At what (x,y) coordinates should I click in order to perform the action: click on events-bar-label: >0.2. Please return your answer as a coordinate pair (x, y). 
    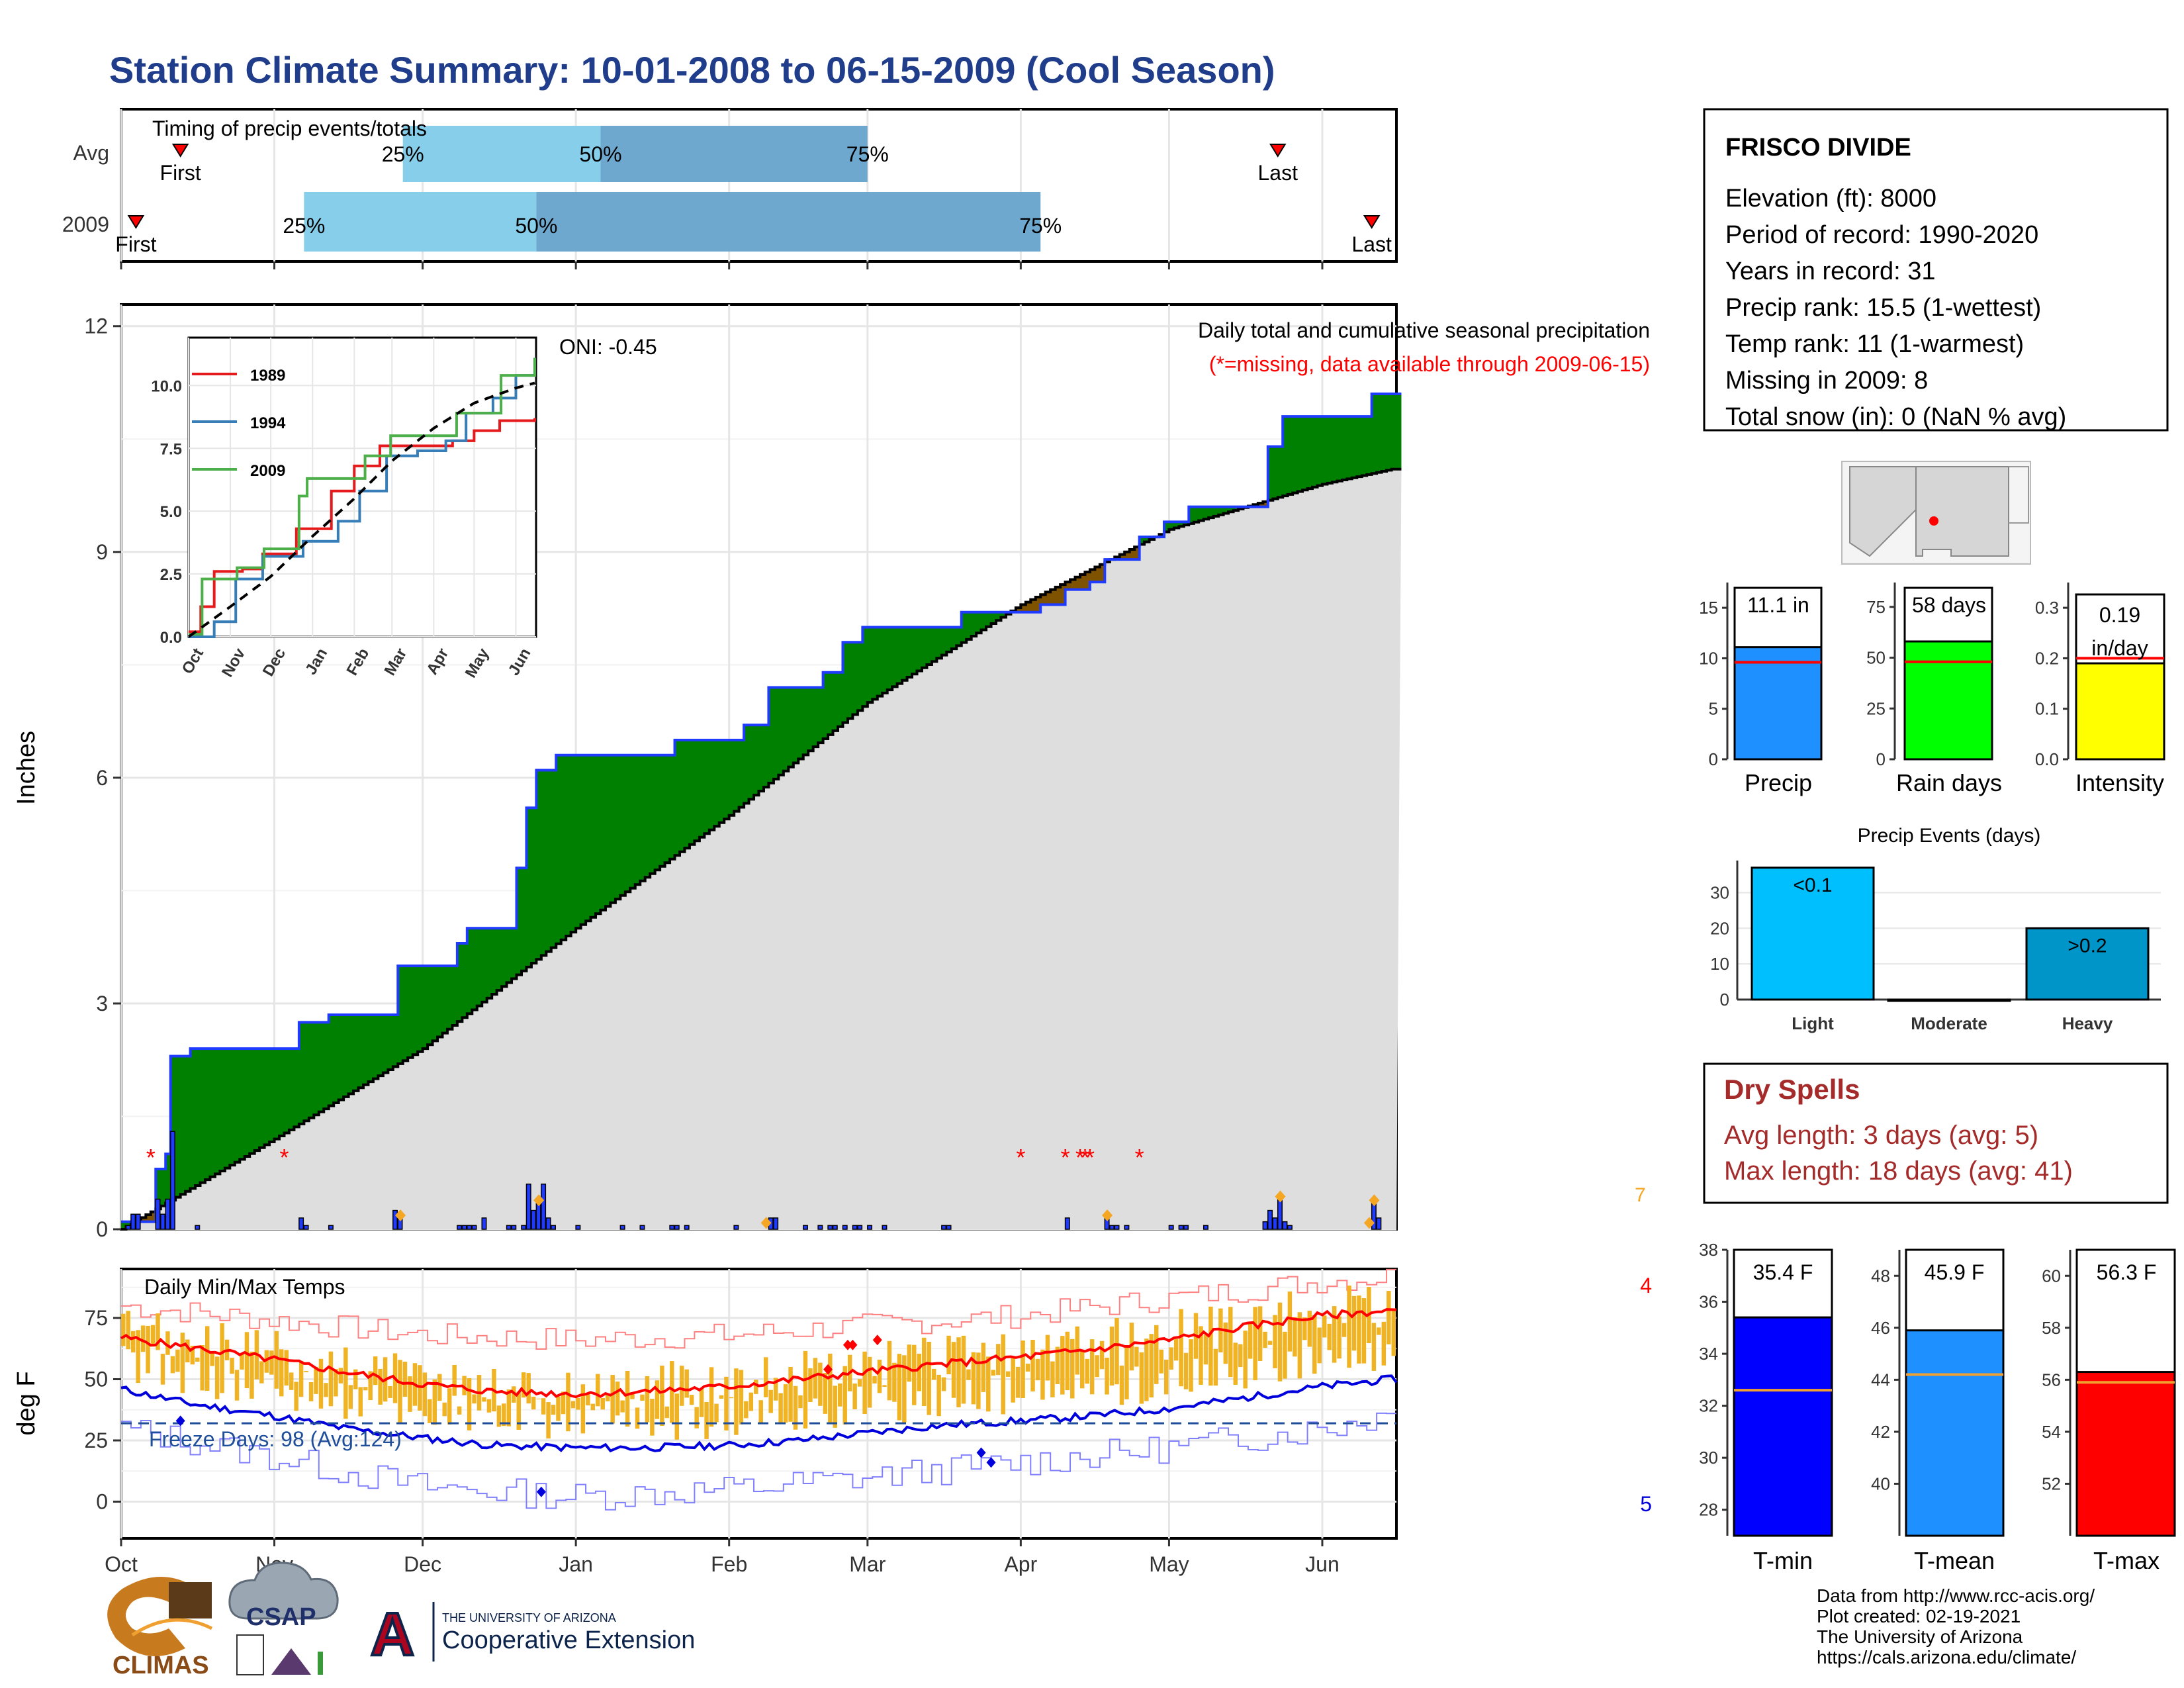
    Looking at the image, I should click on (2087, 946).